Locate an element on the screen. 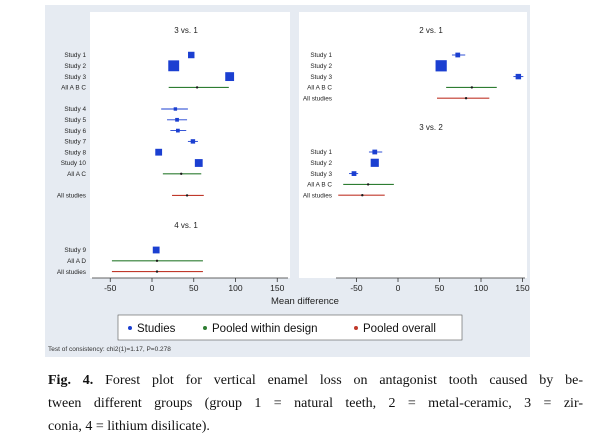 The width and height of the screenshot is (595, 438). legend-studies-label: Studies is located at coordinates (156, 329).